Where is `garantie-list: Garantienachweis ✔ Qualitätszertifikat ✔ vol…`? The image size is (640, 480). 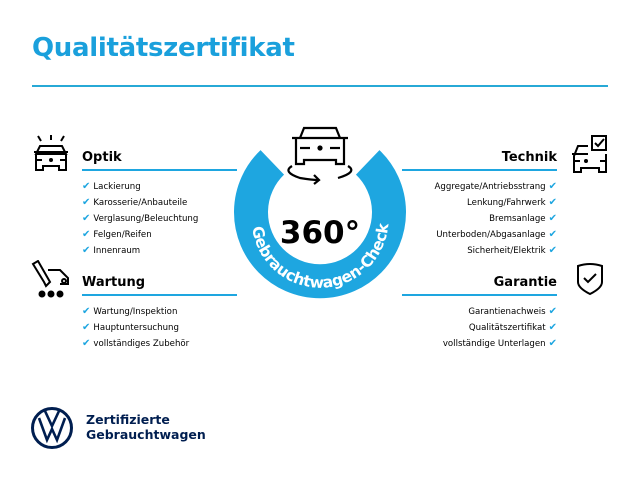
garantie-list: Garantienachweis ✔ Qualitätszertifikat ✔ vol… is located at coordinates (500, 328).